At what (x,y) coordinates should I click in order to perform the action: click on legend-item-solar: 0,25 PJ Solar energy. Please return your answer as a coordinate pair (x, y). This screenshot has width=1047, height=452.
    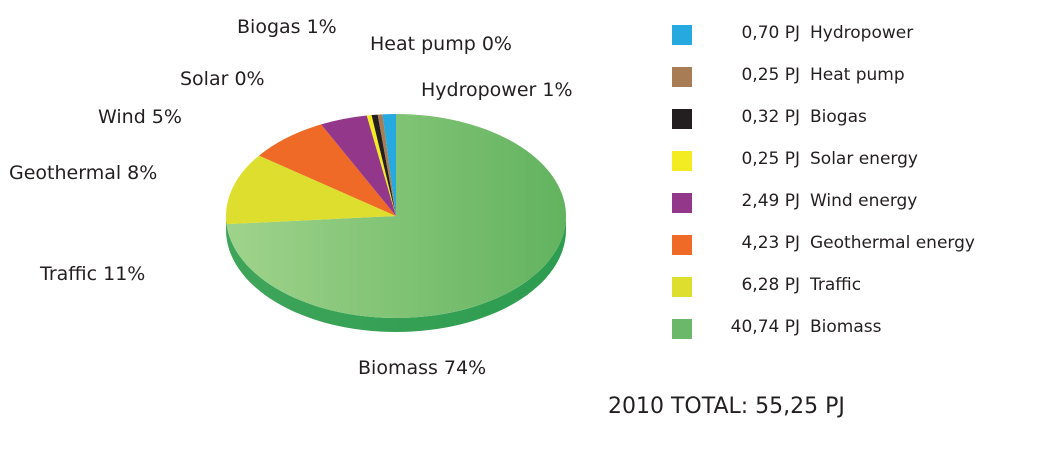
    Looking at the image, I should click on (852, 169).